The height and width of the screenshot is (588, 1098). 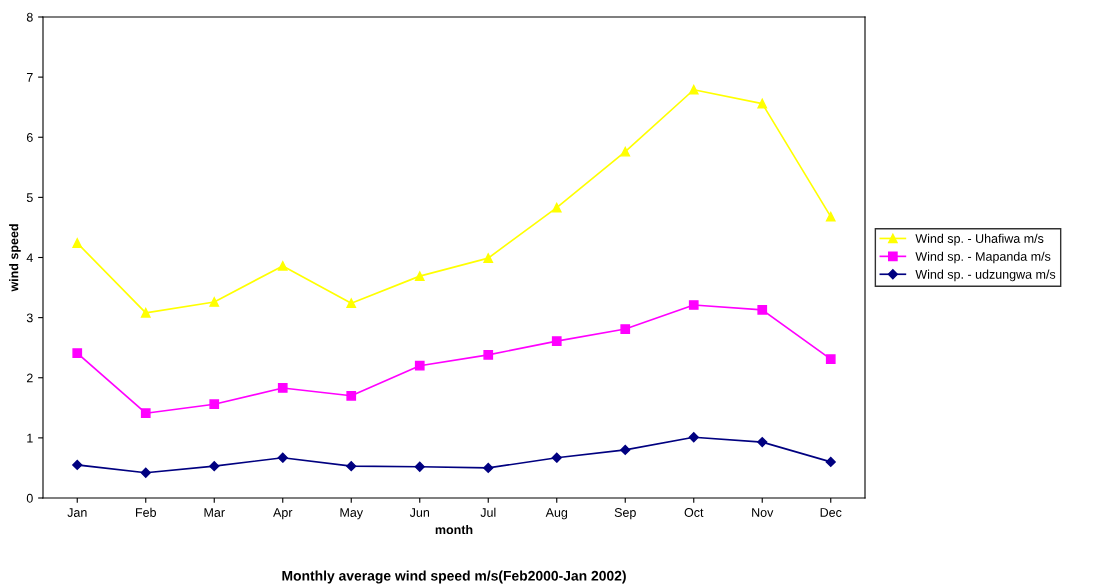 What do you see at coordinates (983, 257) in the screenshot?
I see `legend-label: Wind sp. - Mapanda m/s` at bounding box center [983, 257].